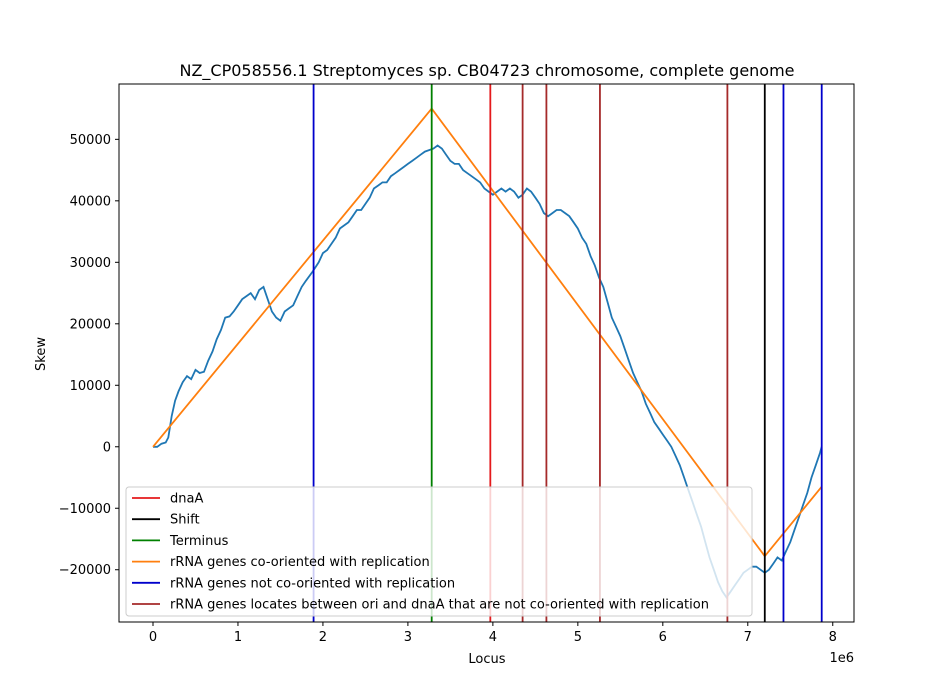 Image resolution: width=950 pixels, height=700 pixels. What do you see at coordinates (90, 386) in the screenshot?
I see `y-tick-label: 10000` at bounding box center [90, 386].